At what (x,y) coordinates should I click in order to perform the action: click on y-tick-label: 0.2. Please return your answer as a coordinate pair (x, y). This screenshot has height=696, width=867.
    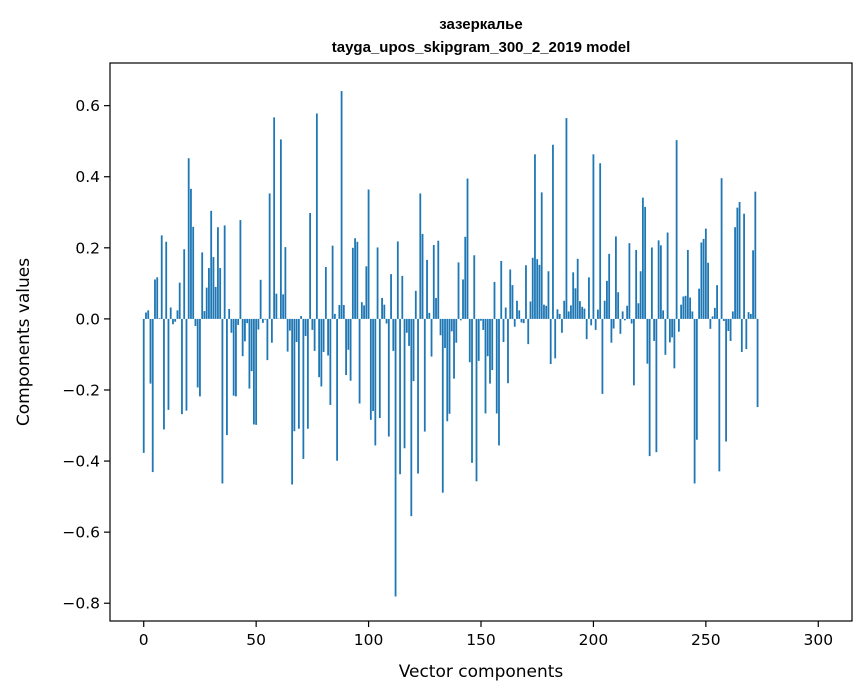
    Looking at the image, I should click on (87, 248).